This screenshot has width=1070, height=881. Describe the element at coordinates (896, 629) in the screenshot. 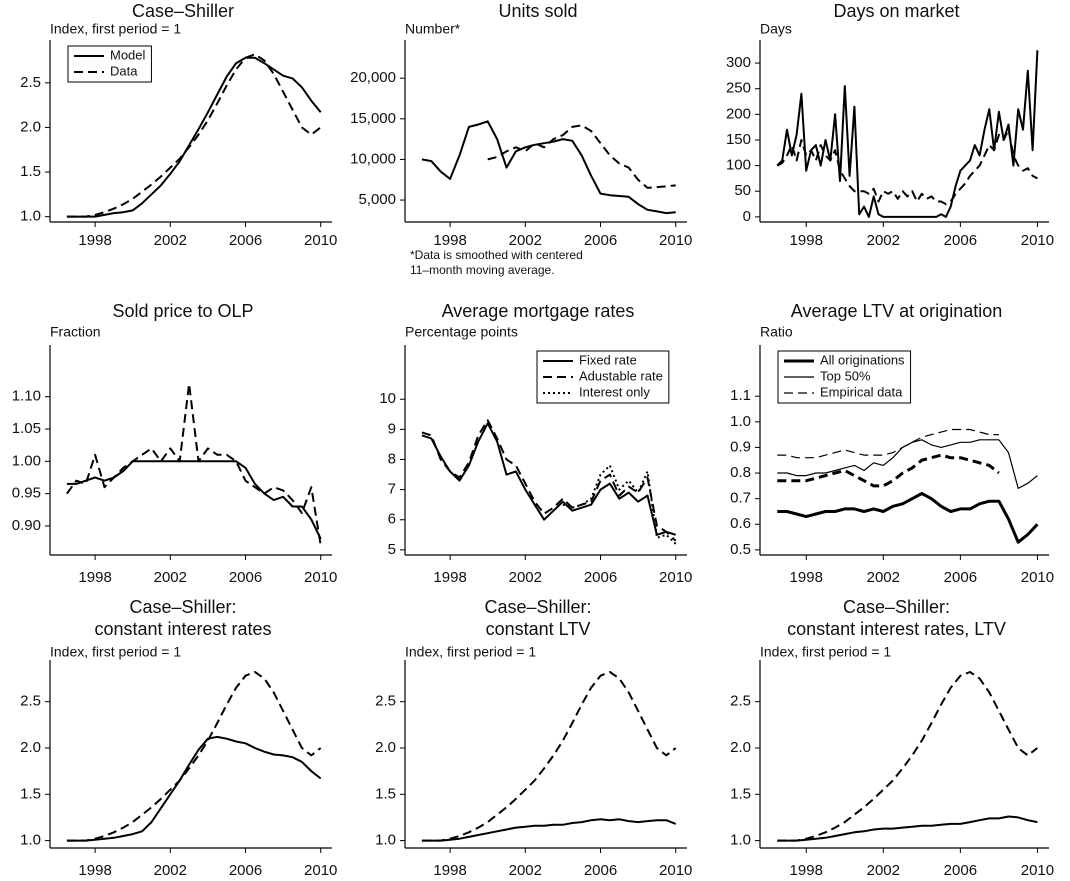

I see `chart-title: constant interest rates, LTV` at that location.